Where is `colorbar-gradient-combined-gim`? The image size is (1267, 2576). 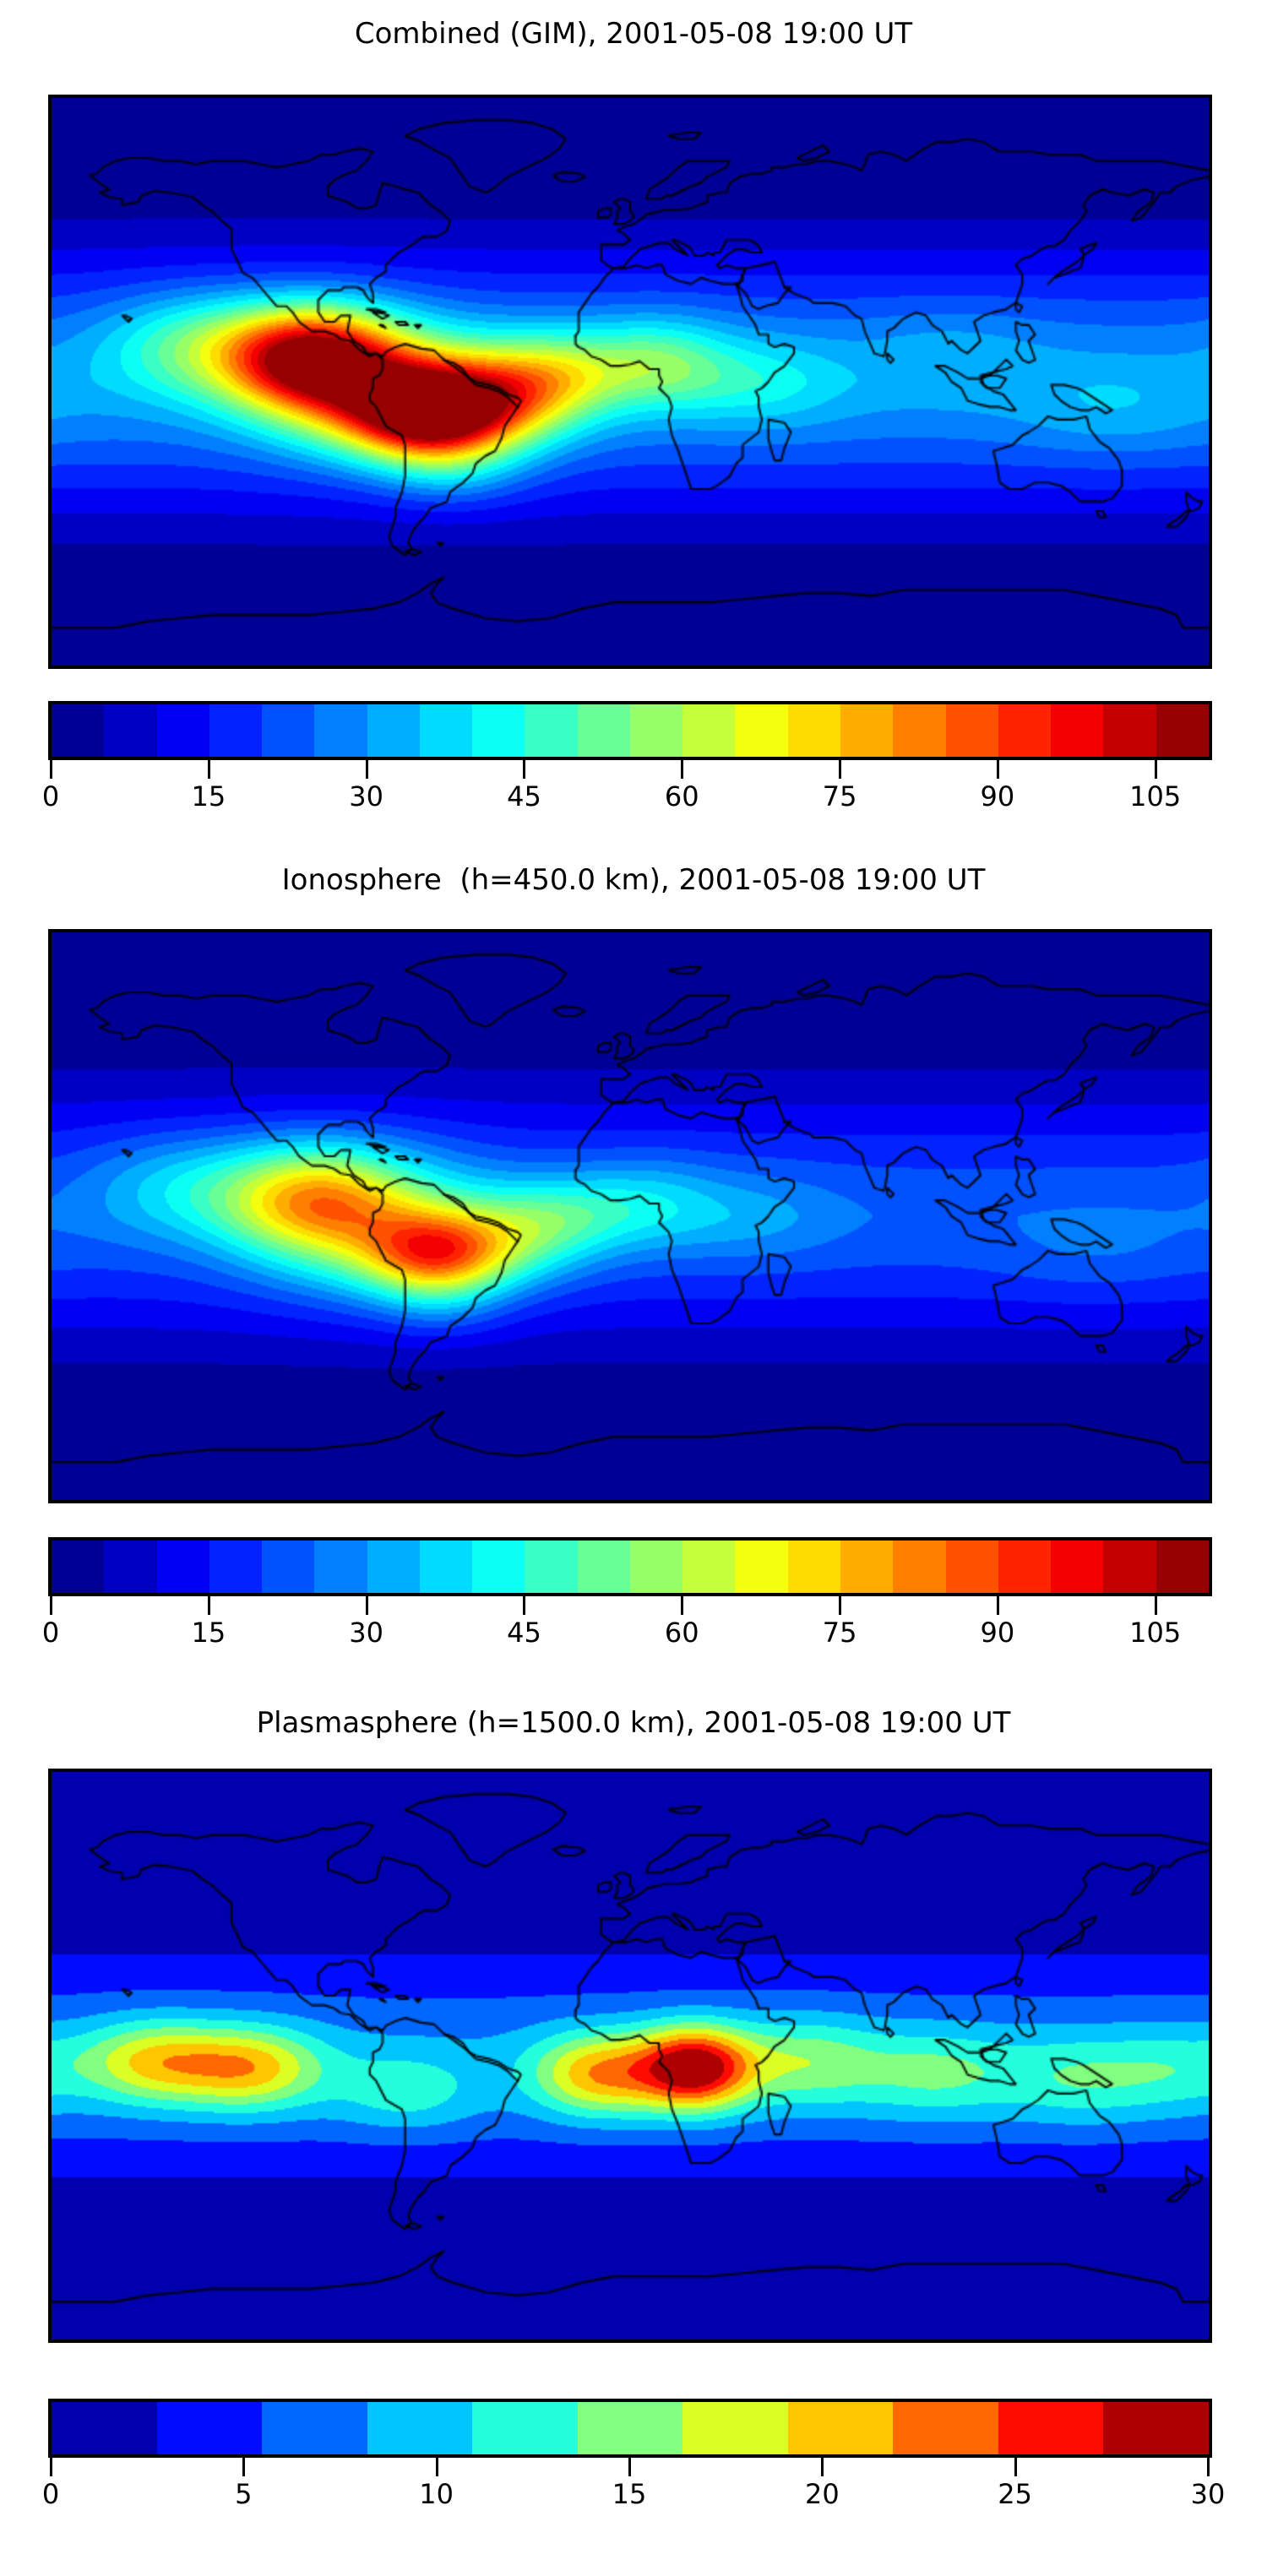 colorbar-gradient-combined-gim is located at coordinates (630, 730).